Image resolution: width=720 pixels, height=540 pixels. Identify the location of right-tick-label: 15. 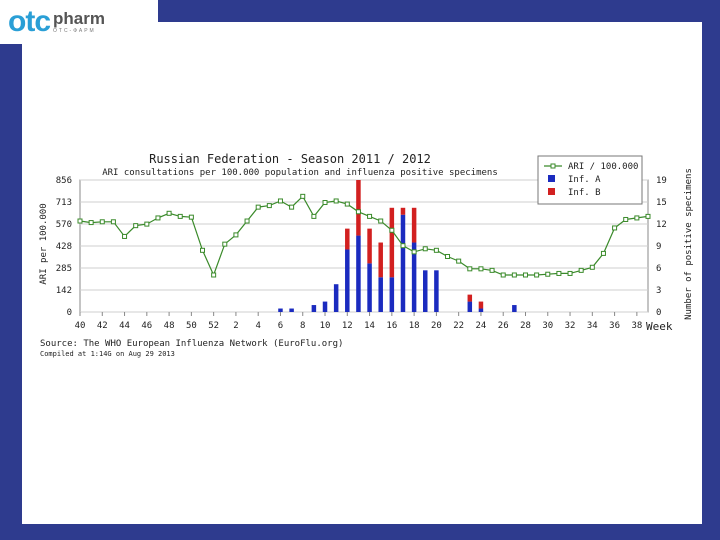
(661, 203).